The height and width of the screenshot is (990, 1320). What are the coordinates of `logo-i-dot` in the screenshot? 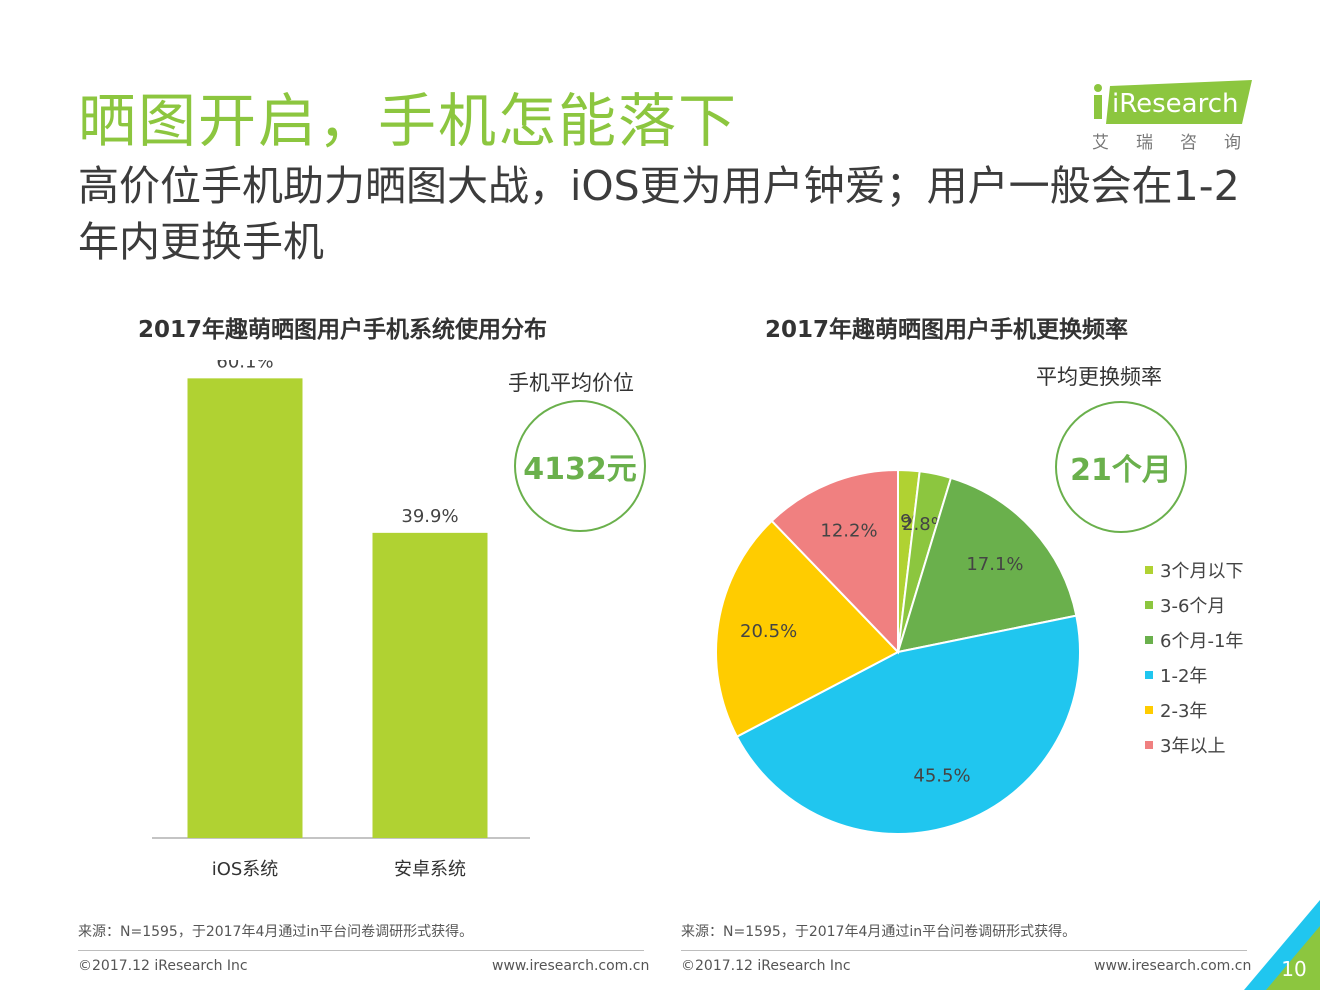 It's located at (1098, 88).